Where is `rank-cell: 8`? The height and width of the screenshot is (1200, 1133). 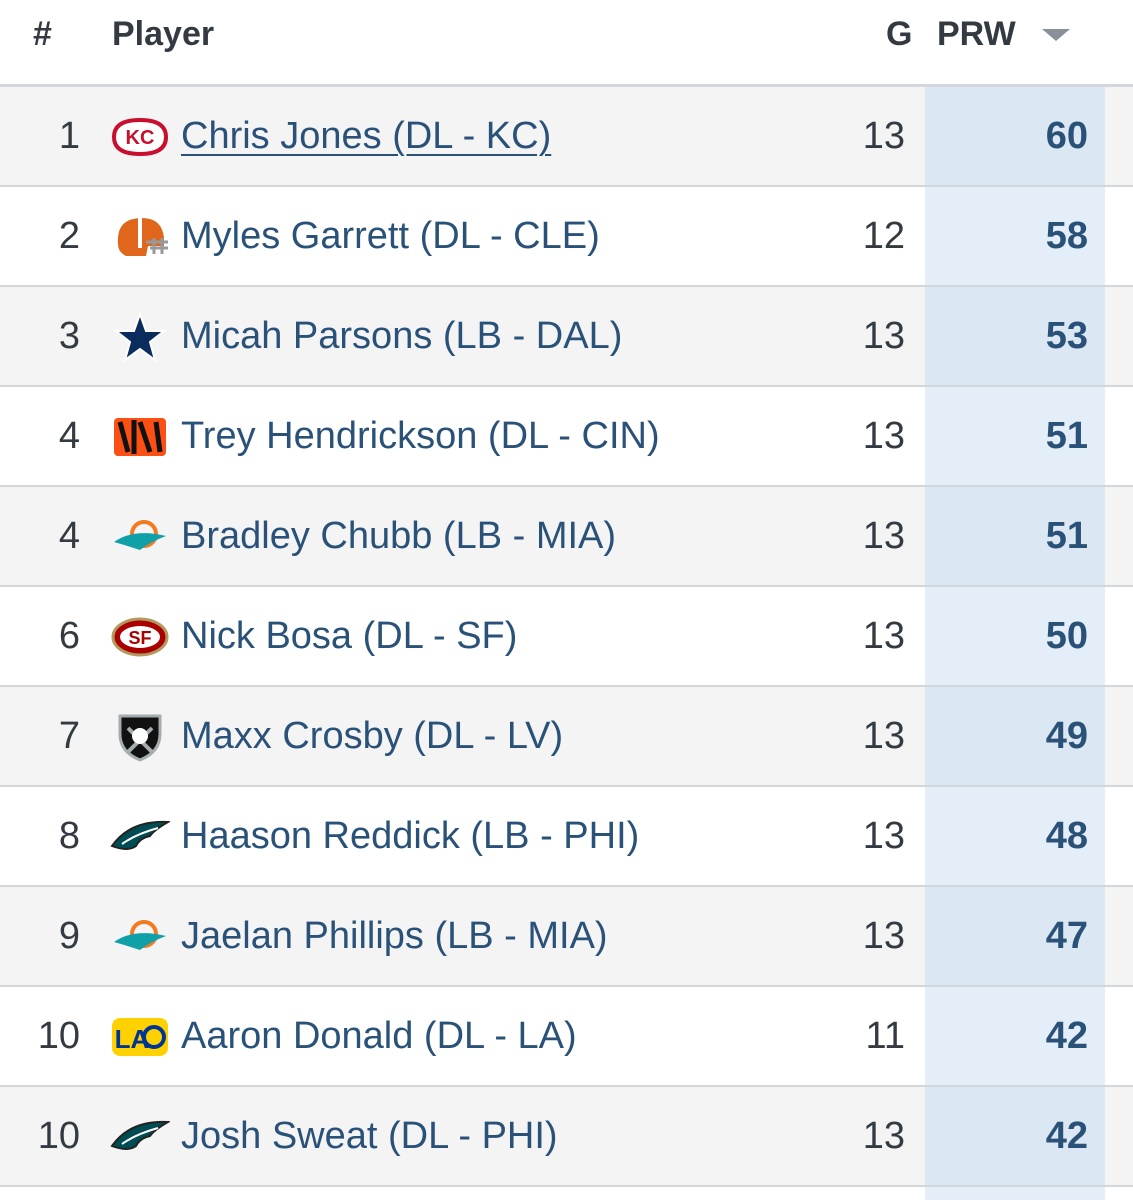 rank-cell: 8 is located at coordinates (69, 836).